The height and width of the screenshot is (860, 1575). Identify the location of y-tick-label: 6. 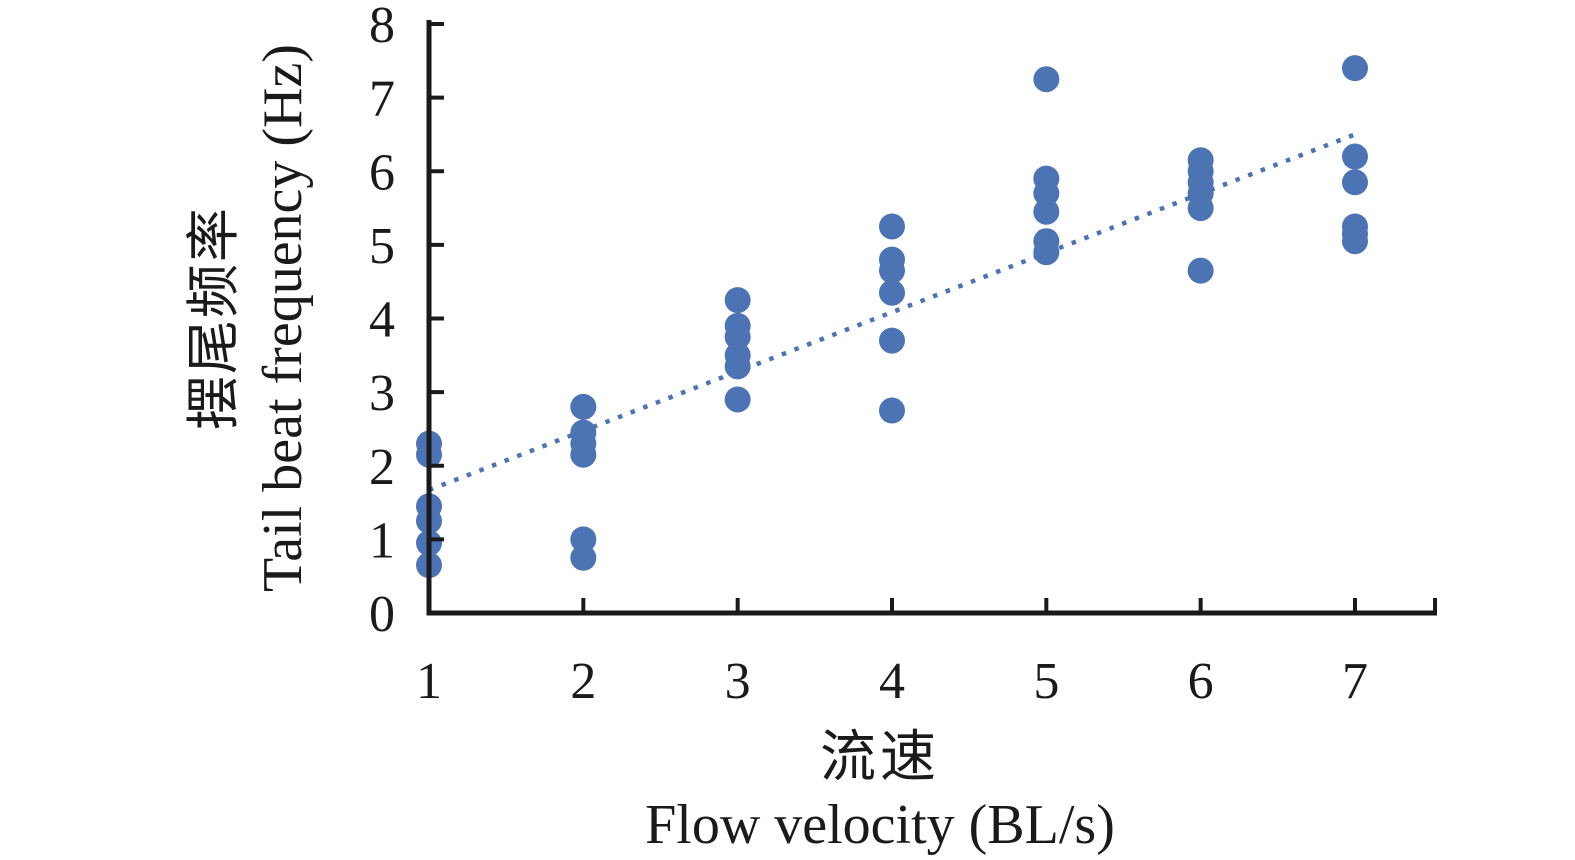
(382, 172).